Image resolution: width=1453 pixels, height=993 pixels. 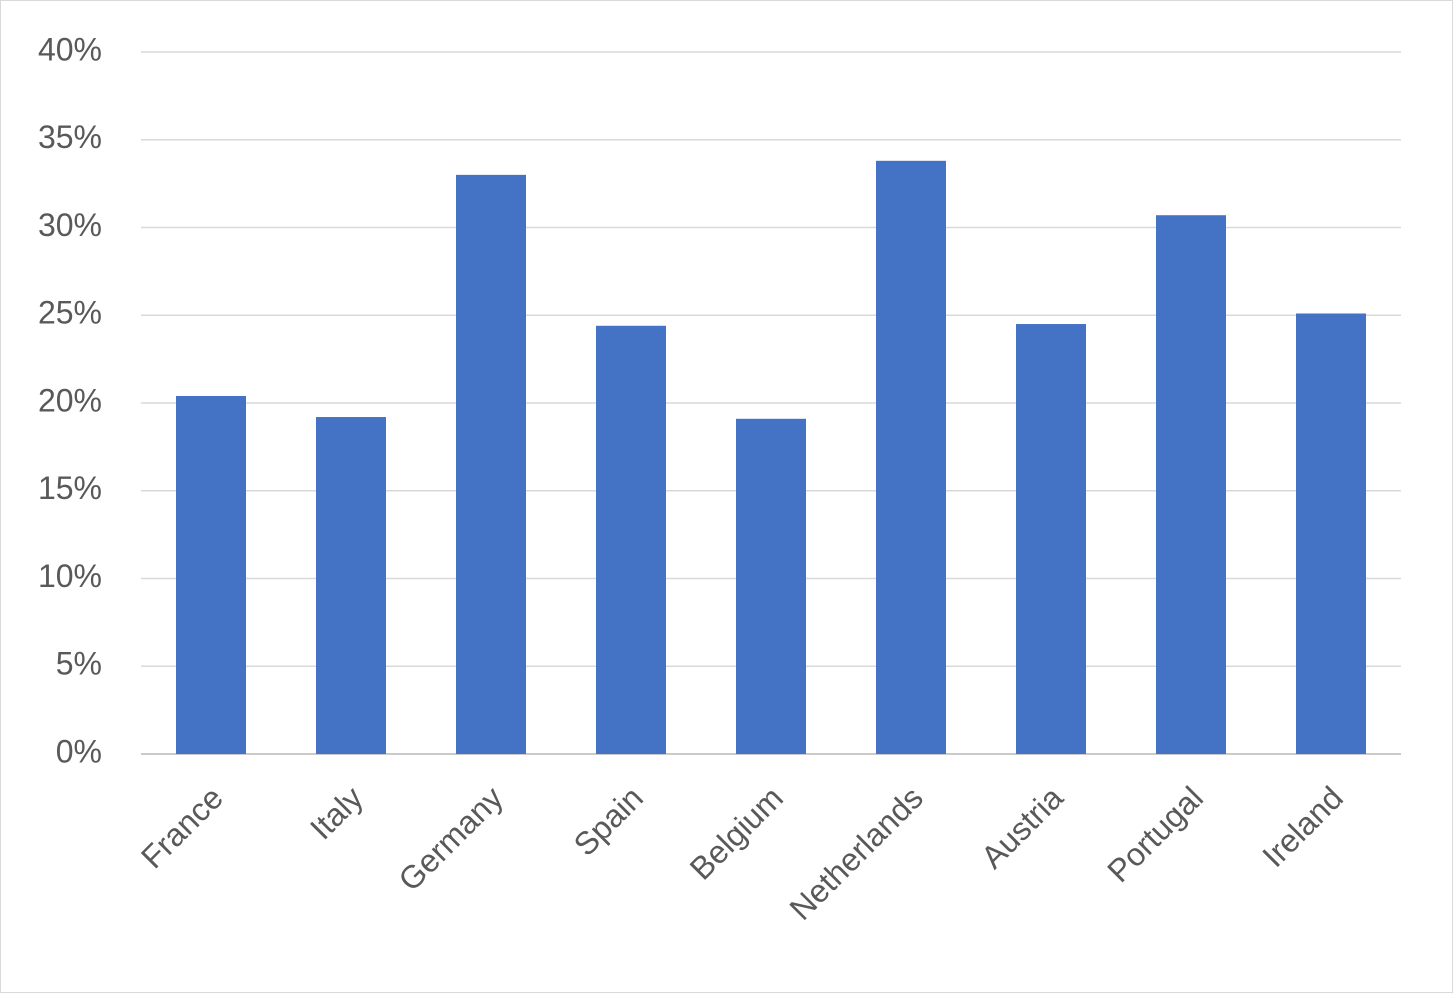 I want to click on y-tick-label: 40%, so click(x=70, y=49).